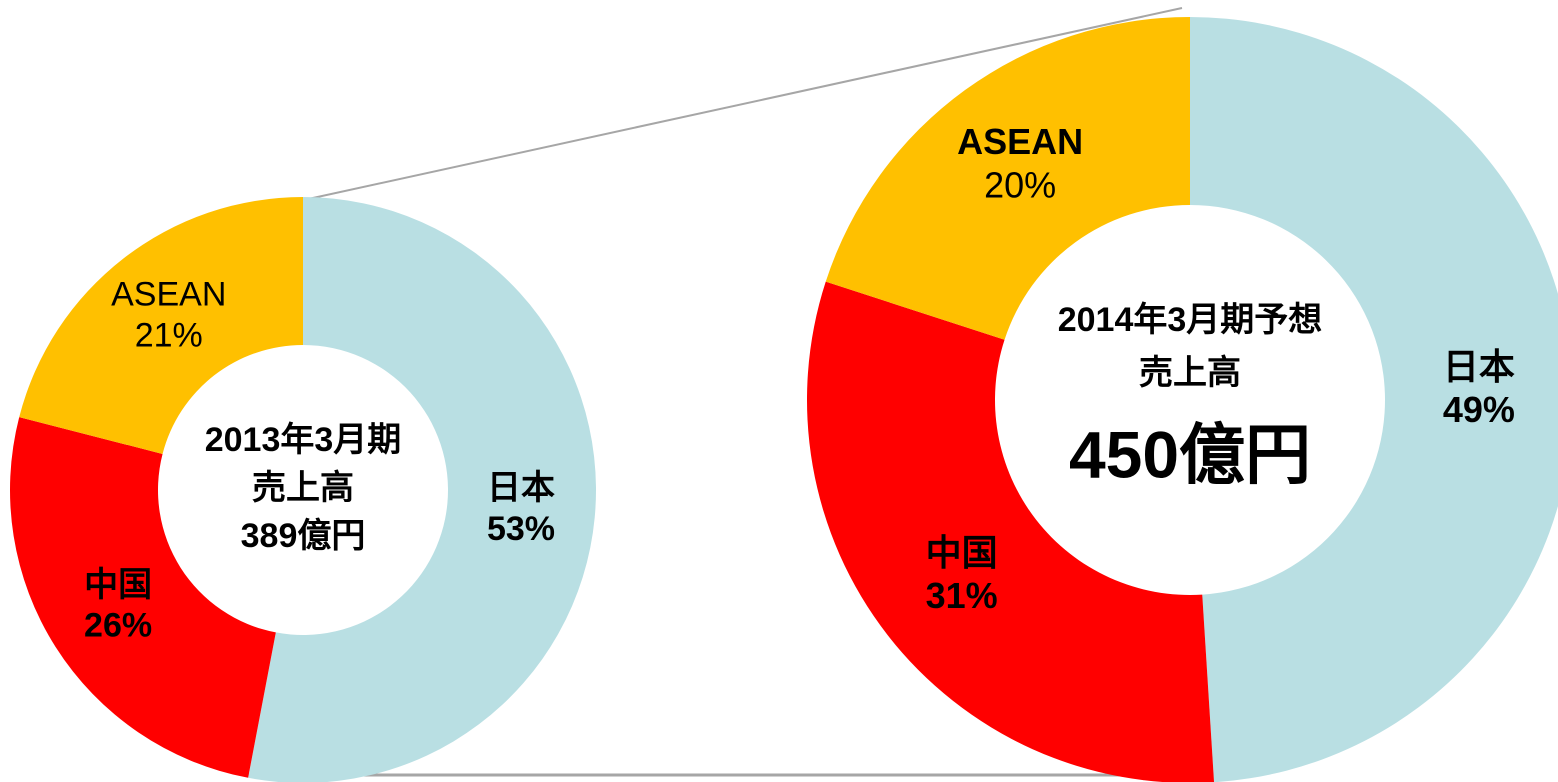 The image size is (1558, 782). What do you see at coordinates (962, 595) in the screenshot?
I see `slice-value-label: 31%` at bounding box center [962, 595].